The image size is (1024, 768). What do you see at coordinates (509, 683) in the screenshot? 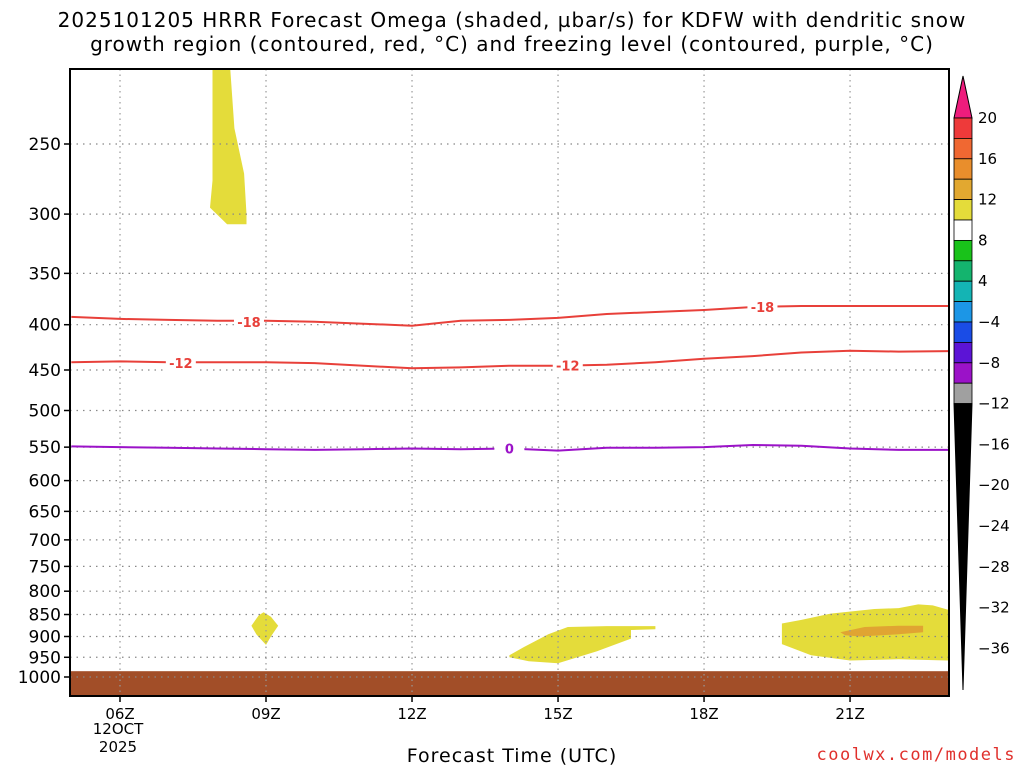
I see `ground-surface` at bounding box center [509, 683].